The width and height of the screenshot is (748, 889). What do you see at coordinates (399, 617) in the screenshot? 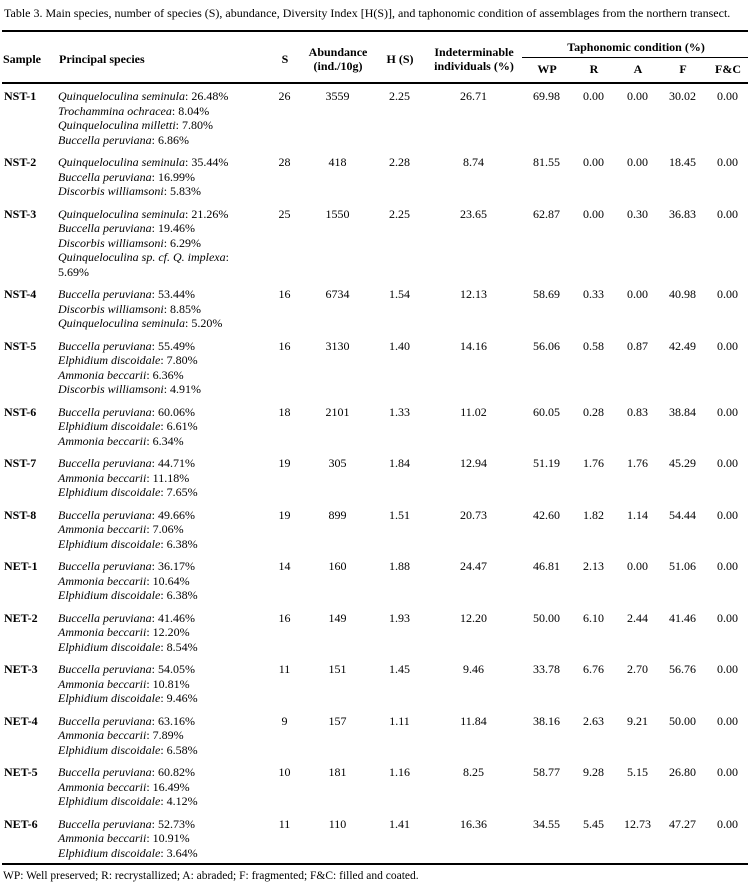
I see `h-value: 1.93` at bounding box center [399, 617].